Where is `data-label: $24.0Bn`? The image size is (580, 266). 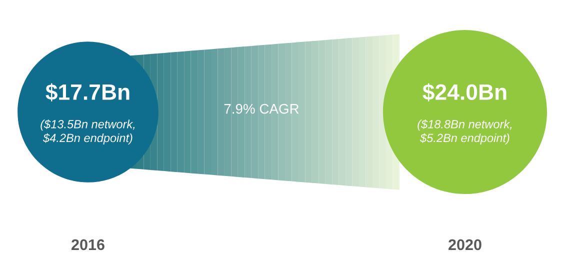 data-label: $24.0Bn is located at coordinates (464, 92).